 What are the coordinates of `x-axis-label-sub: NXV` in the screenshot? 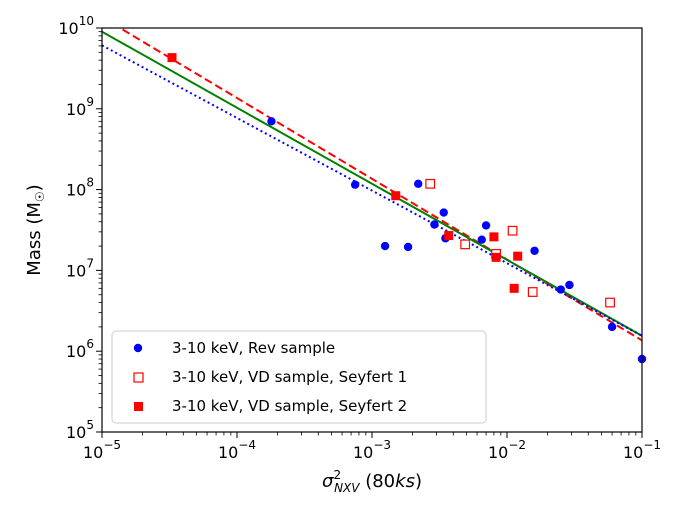 It's located at (347, 488).